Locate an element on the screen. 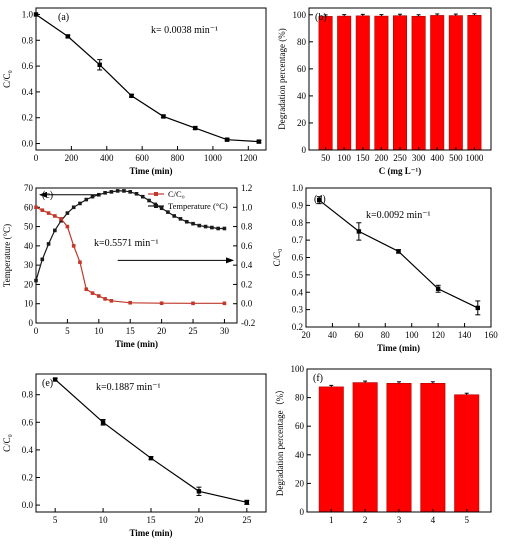 Image resolution: width=508 pixels, height=550 pixels. x-tick-label: 300 is located at coordinates (419, 158).